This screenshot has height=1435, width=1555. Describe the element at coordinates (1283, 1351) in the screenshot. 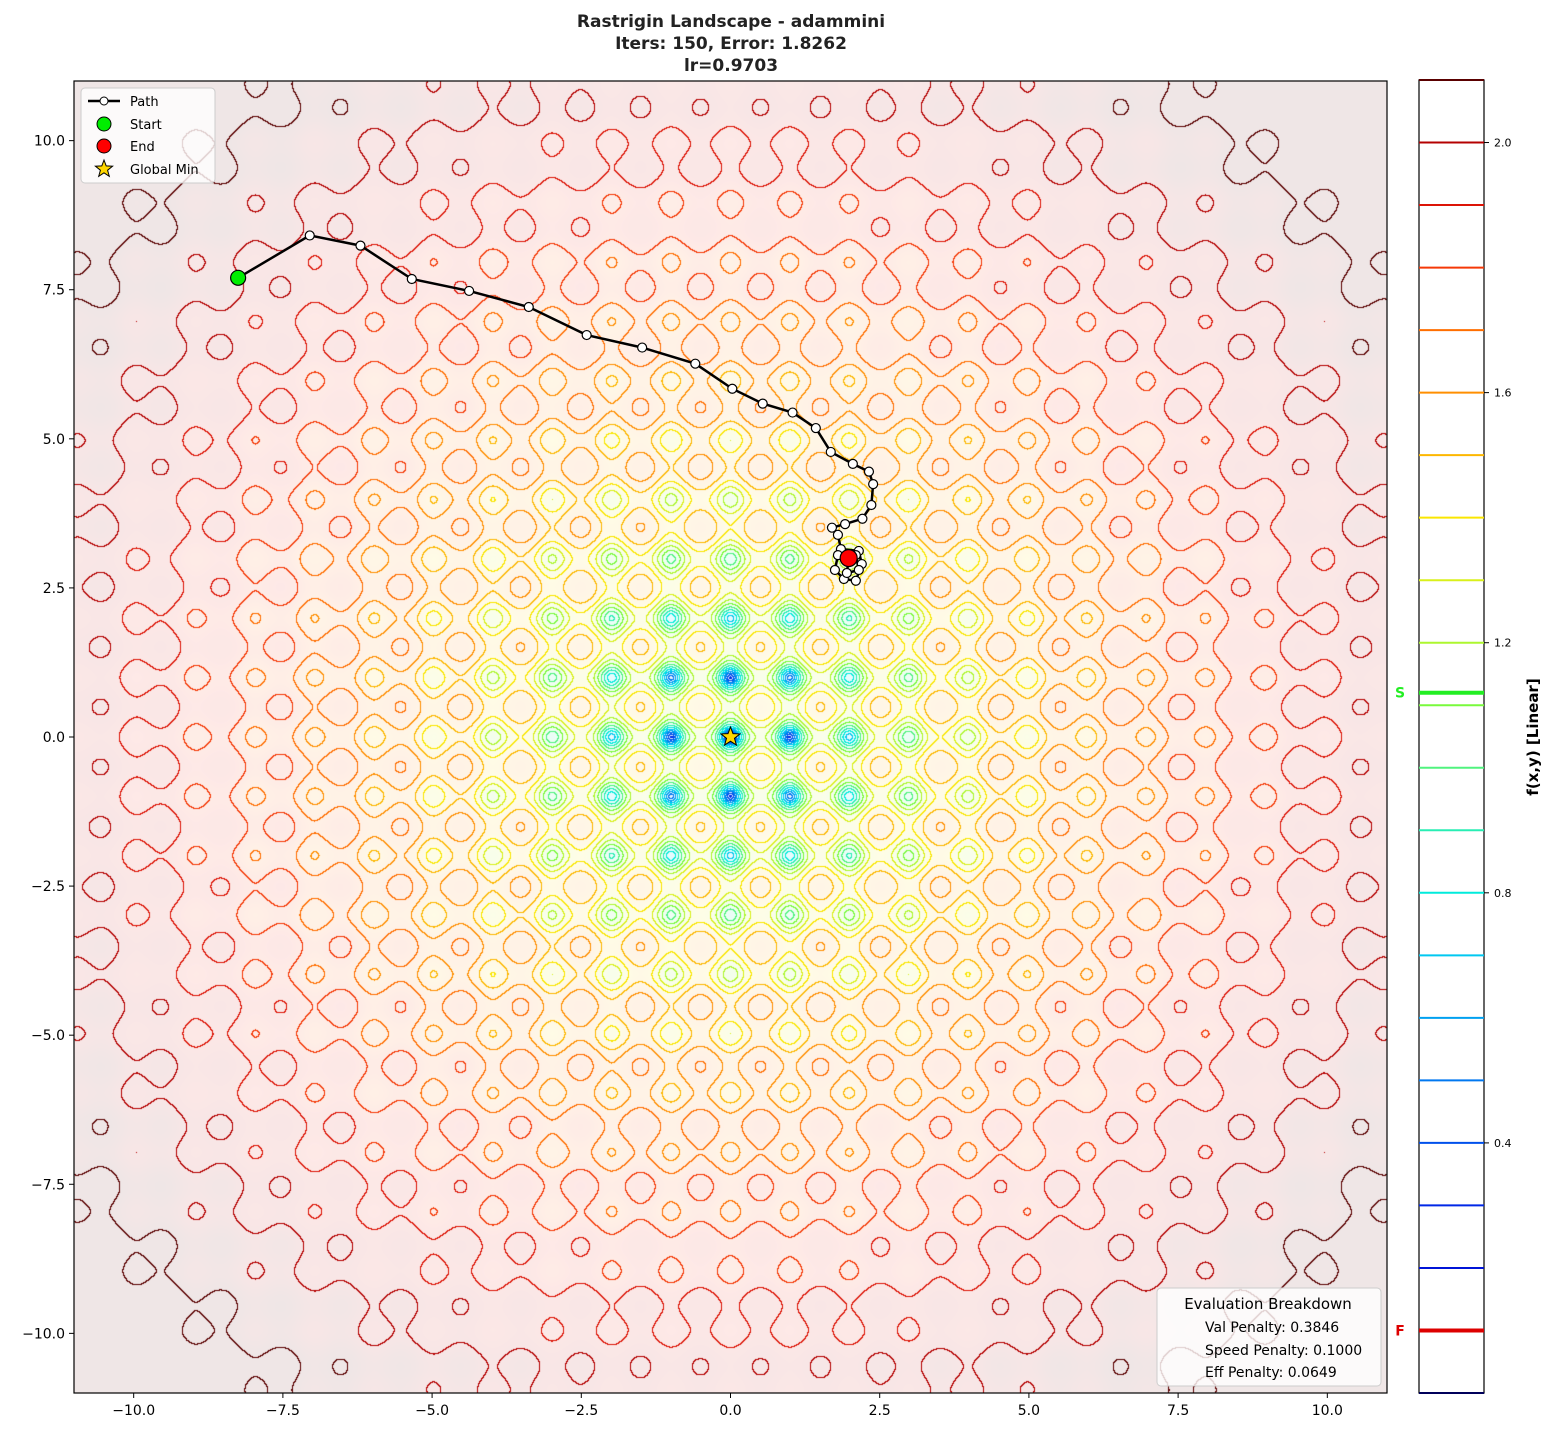

I see `evaluation-speed-penalty: Speed Penalty: 0.1000` at that location.